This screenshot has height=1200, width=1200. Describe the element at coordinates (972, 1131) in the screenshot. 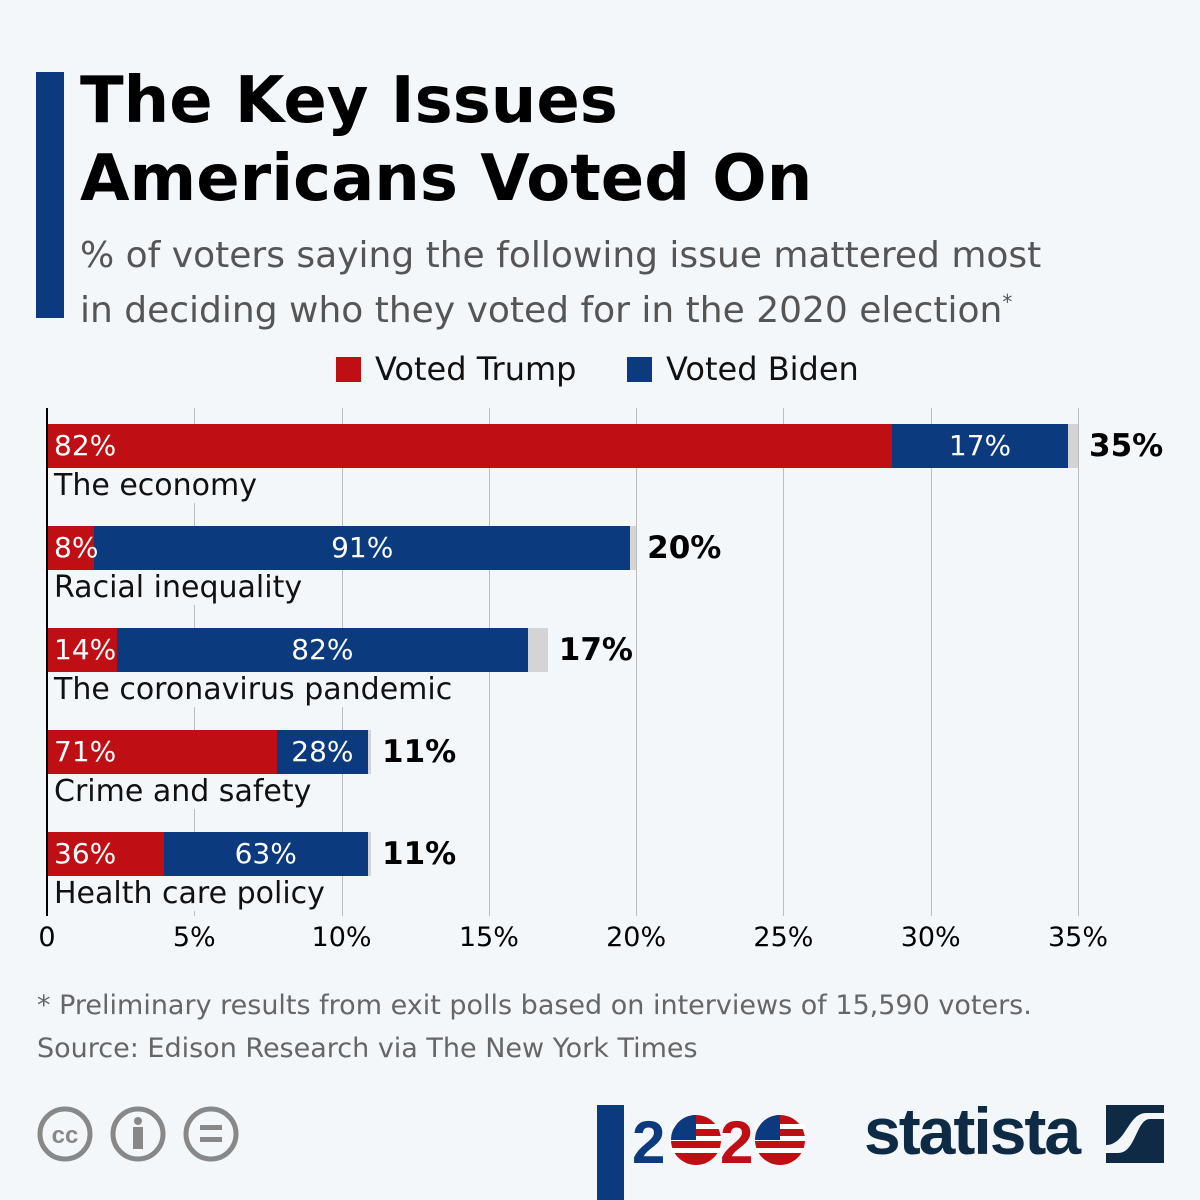

I see `statista-logo-text: statista` at that location.